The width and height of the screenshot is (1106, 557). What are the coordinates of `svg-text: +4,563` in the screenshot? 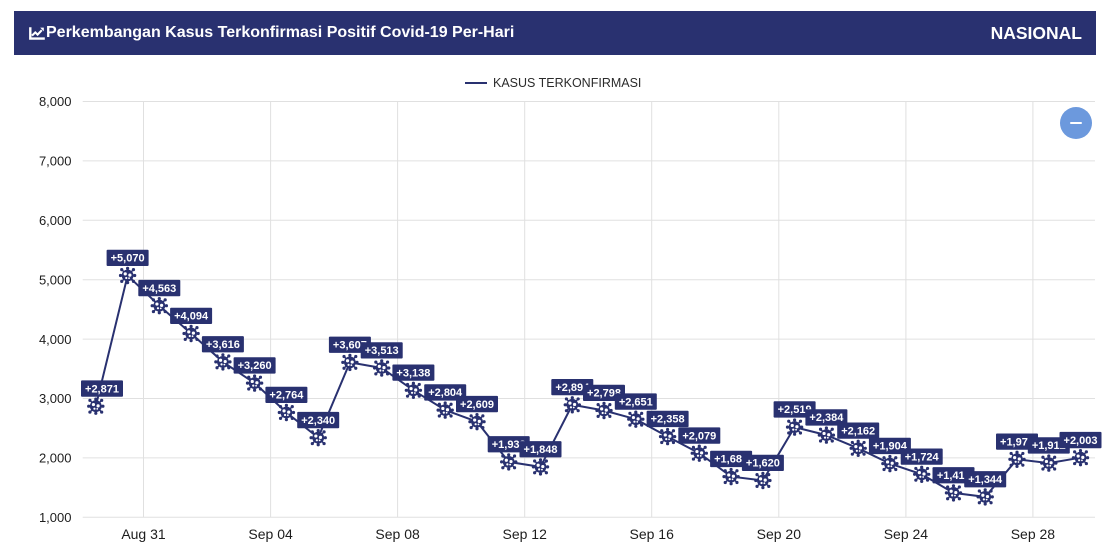 It's located at (159, 289).